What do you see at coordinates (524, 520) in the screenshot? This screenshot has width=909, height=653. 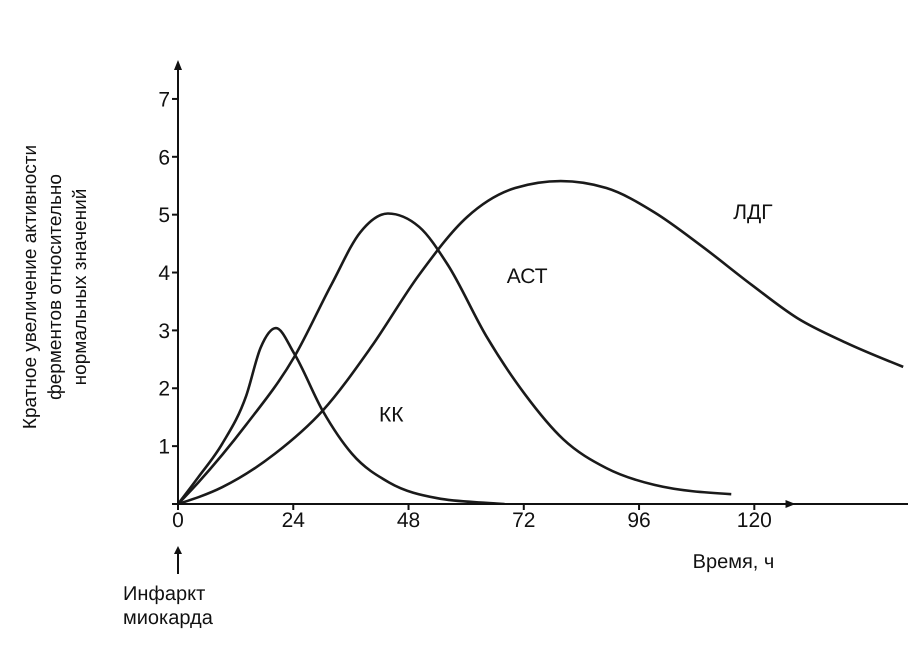 I see `x-tick-label: 72` at bounding box center [524, 520].